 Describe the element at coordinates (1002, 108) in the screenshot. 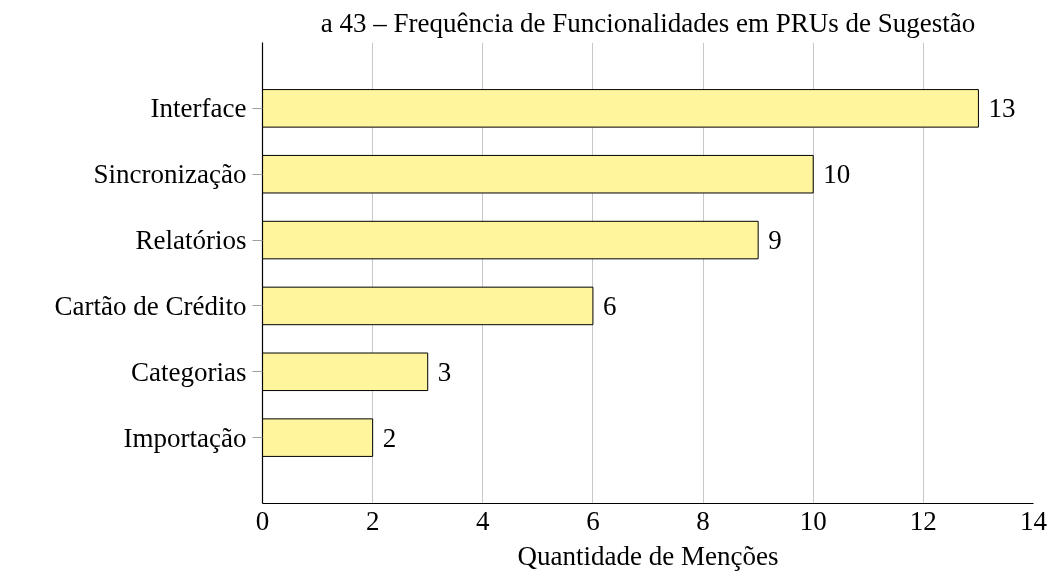

I see `data-label: 13` at that location.